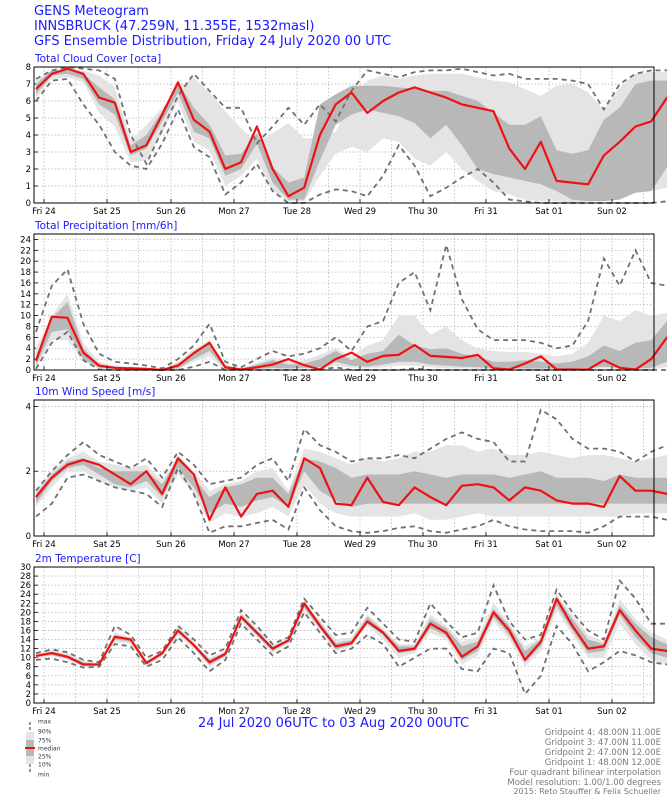 This screenshot has height=800, width=667. I want to click on y-tick-label: 18, so click(25, 273).